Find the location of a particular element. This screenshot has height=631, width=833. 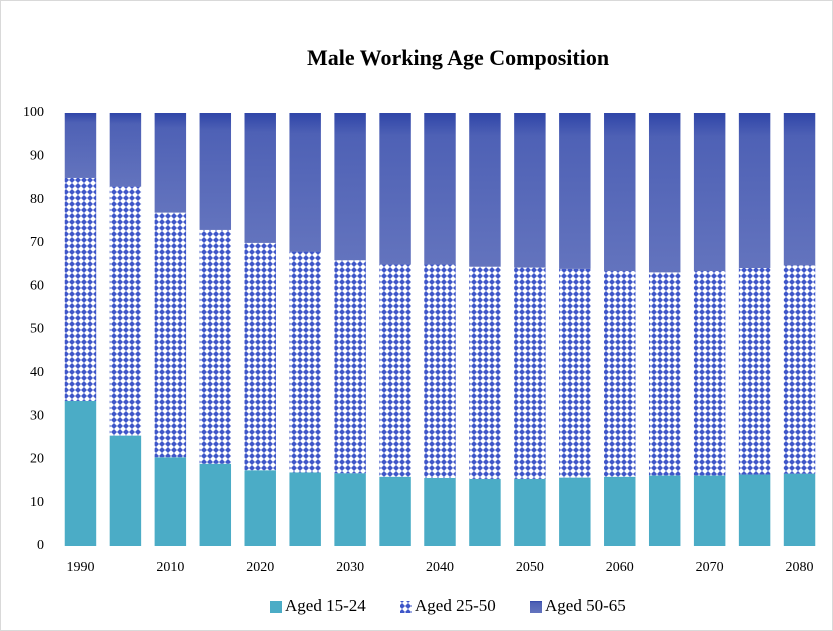

y-tick-label: 90 is located at coordinates (37, 156).